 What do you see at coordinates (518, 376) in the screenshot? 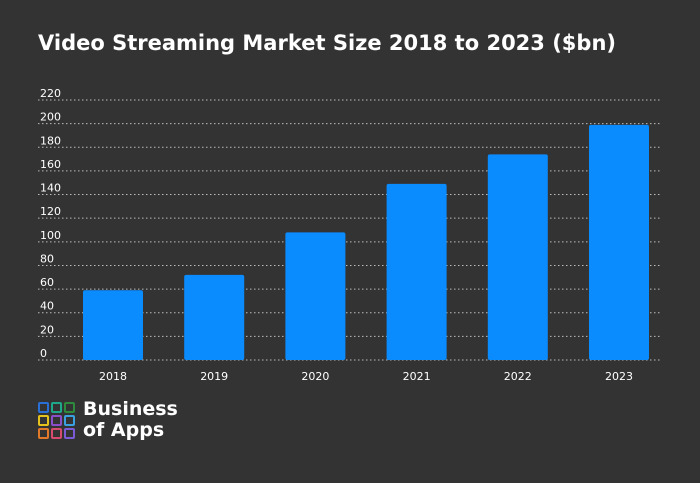
I see `x-tick-label-2022: 2022` at bounding box center [518, 376].